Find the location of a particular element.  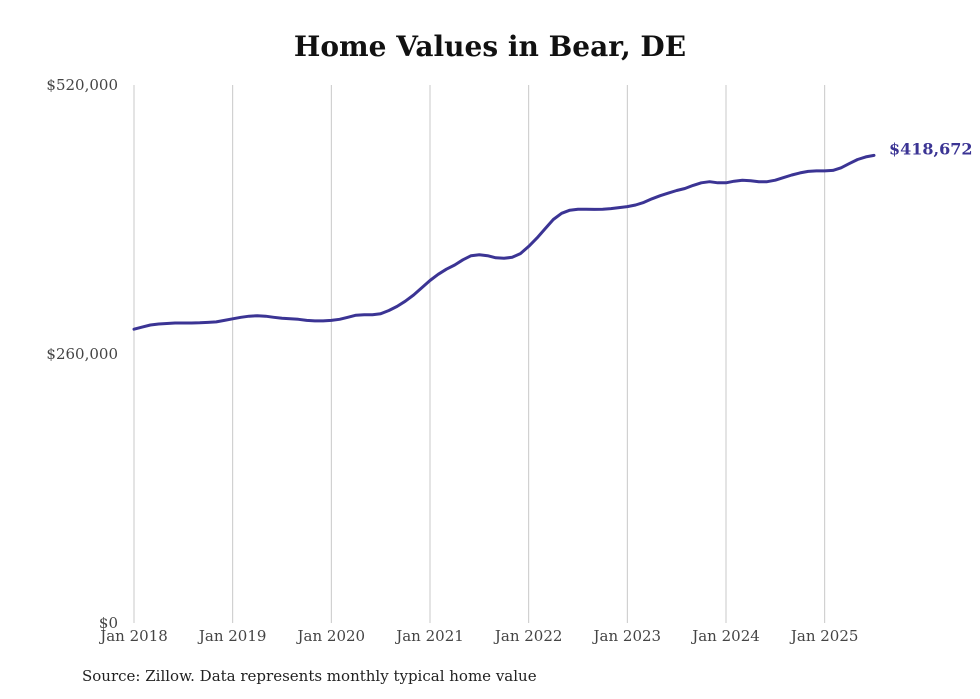

x-tick-label: Jan 2019 is located at coordinates (232, 636).